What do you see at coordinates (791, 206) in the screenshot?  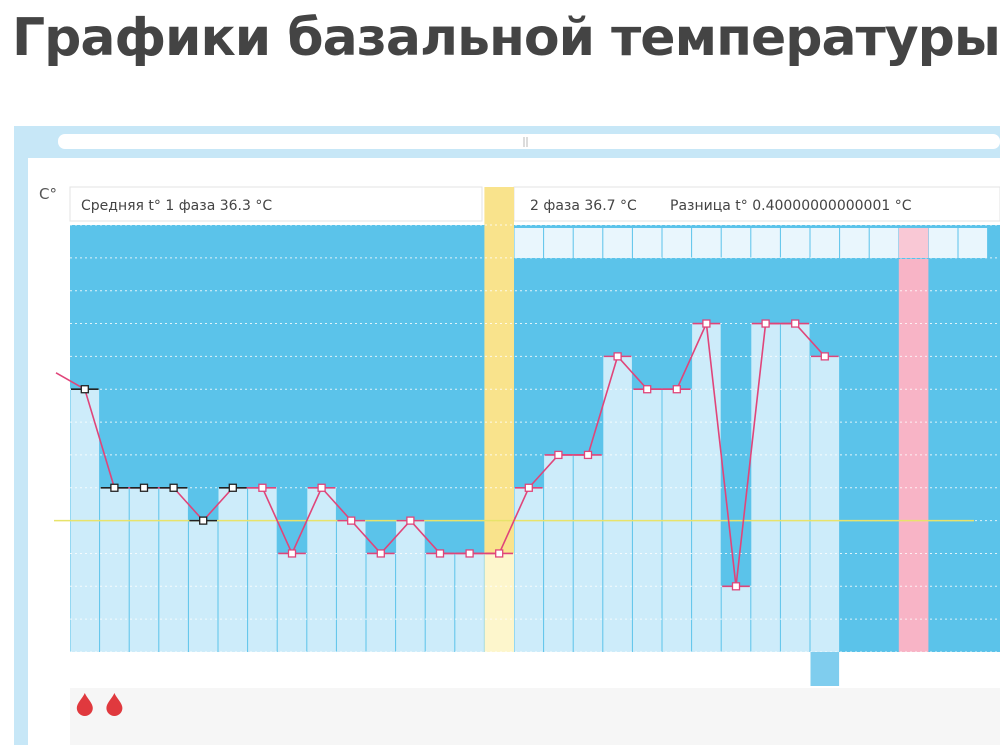 I see `difference-label: Разница t° 0.40000000000001 °C` at bounding box center [791, 206].